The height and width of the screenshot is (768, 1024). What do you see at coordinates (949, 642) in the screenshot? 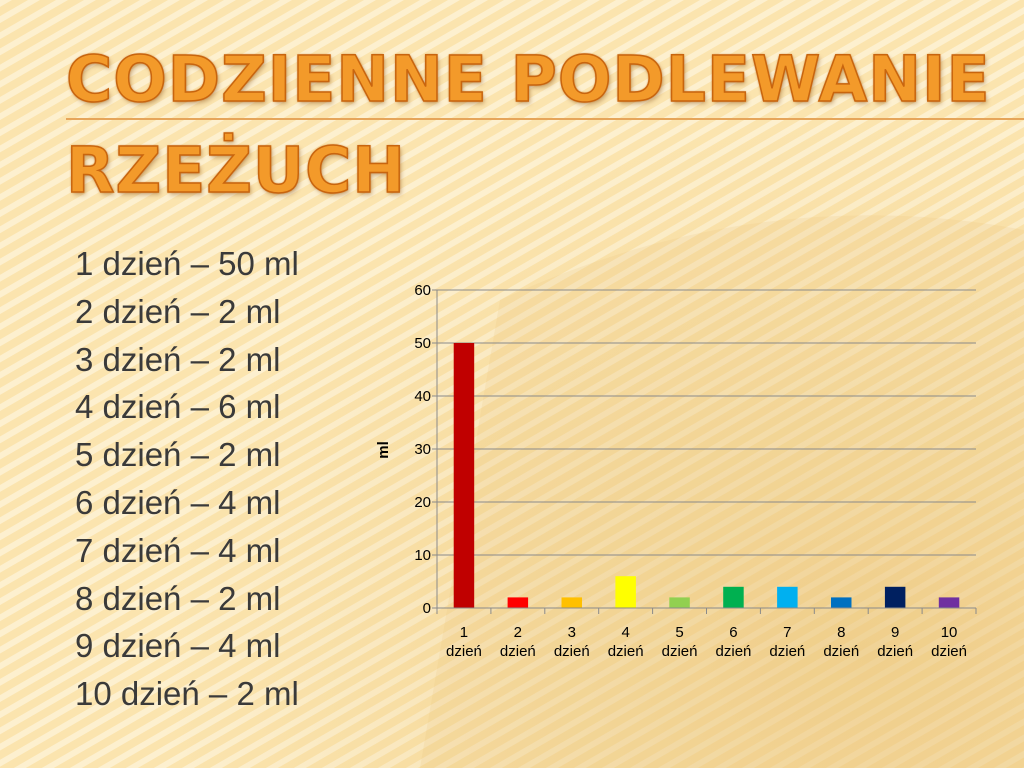
I see `x-tick-label: 10 dzień` at bounding box center [949, 642].